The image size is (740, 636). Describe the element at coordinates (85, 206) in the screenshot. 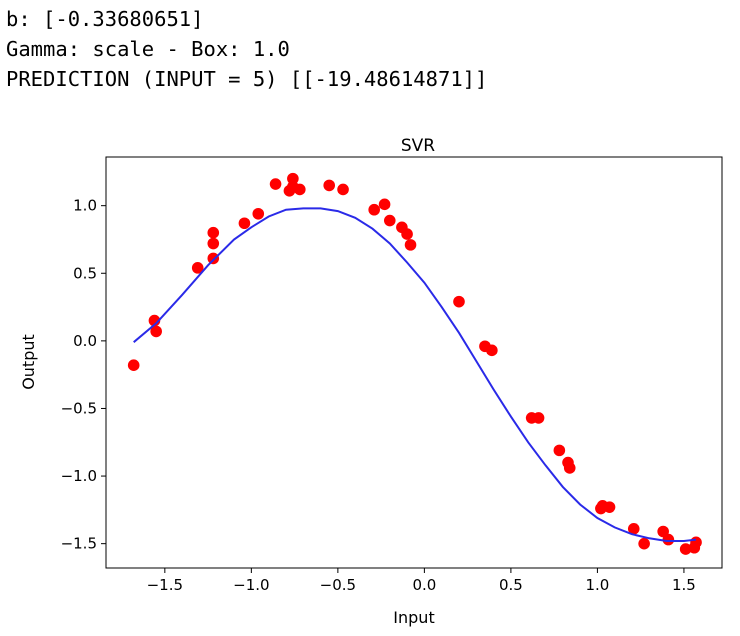

I see `y-tick-label: 1.0` at that location.